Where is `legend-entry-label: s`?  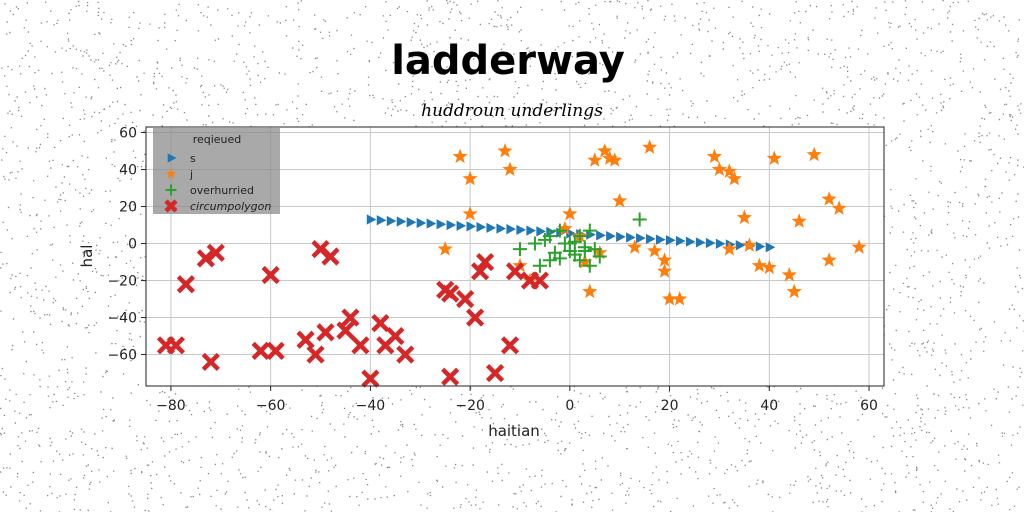
legend-entry-label: s is located at coordinates (193, 158).